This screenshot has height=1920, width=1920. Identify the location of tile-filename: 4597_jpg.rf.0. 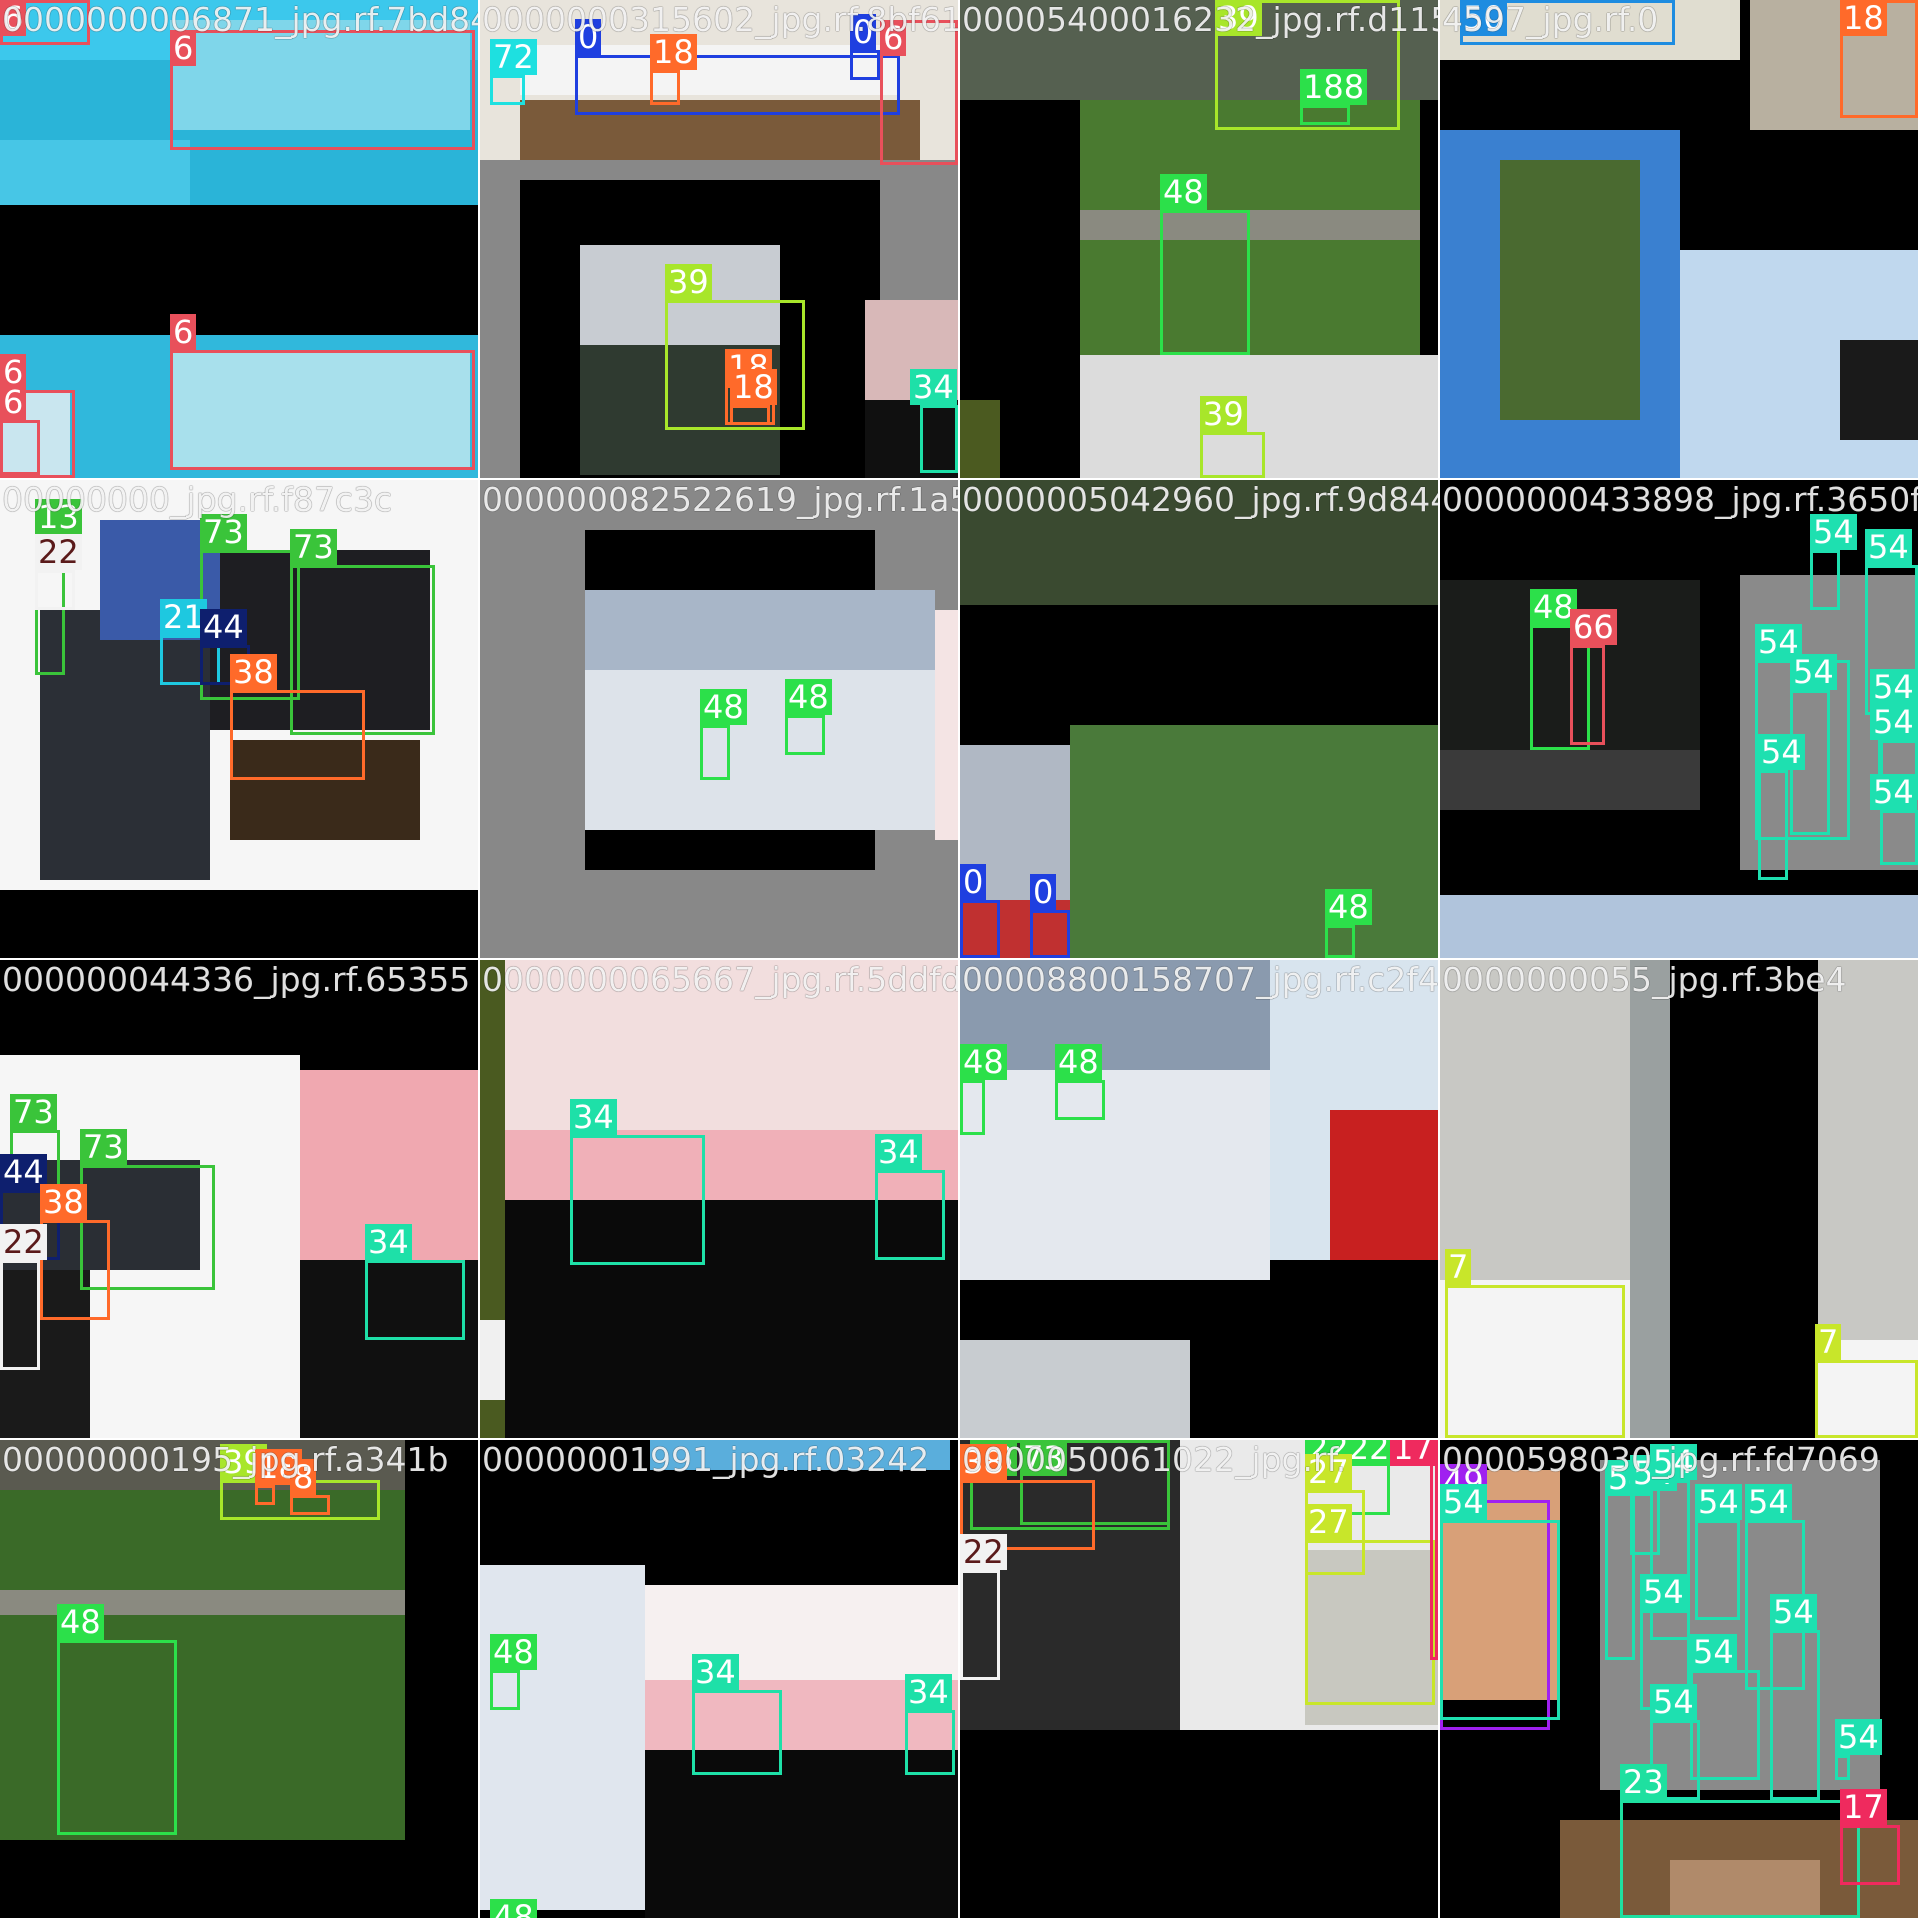
(1550, 19).